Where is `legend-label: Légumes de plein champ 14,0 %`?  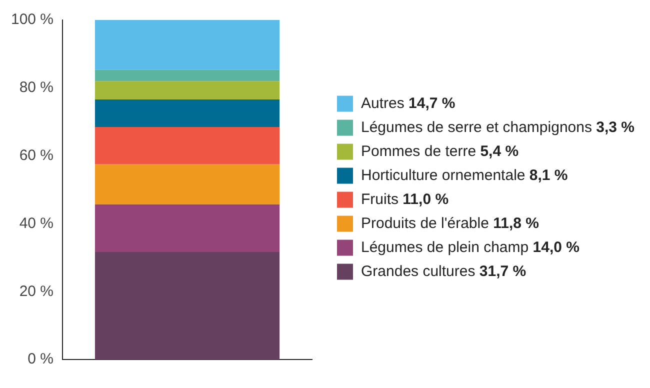 legend-label: Légumes de plein champ 14,0 % is located at coordinates (470, 247).